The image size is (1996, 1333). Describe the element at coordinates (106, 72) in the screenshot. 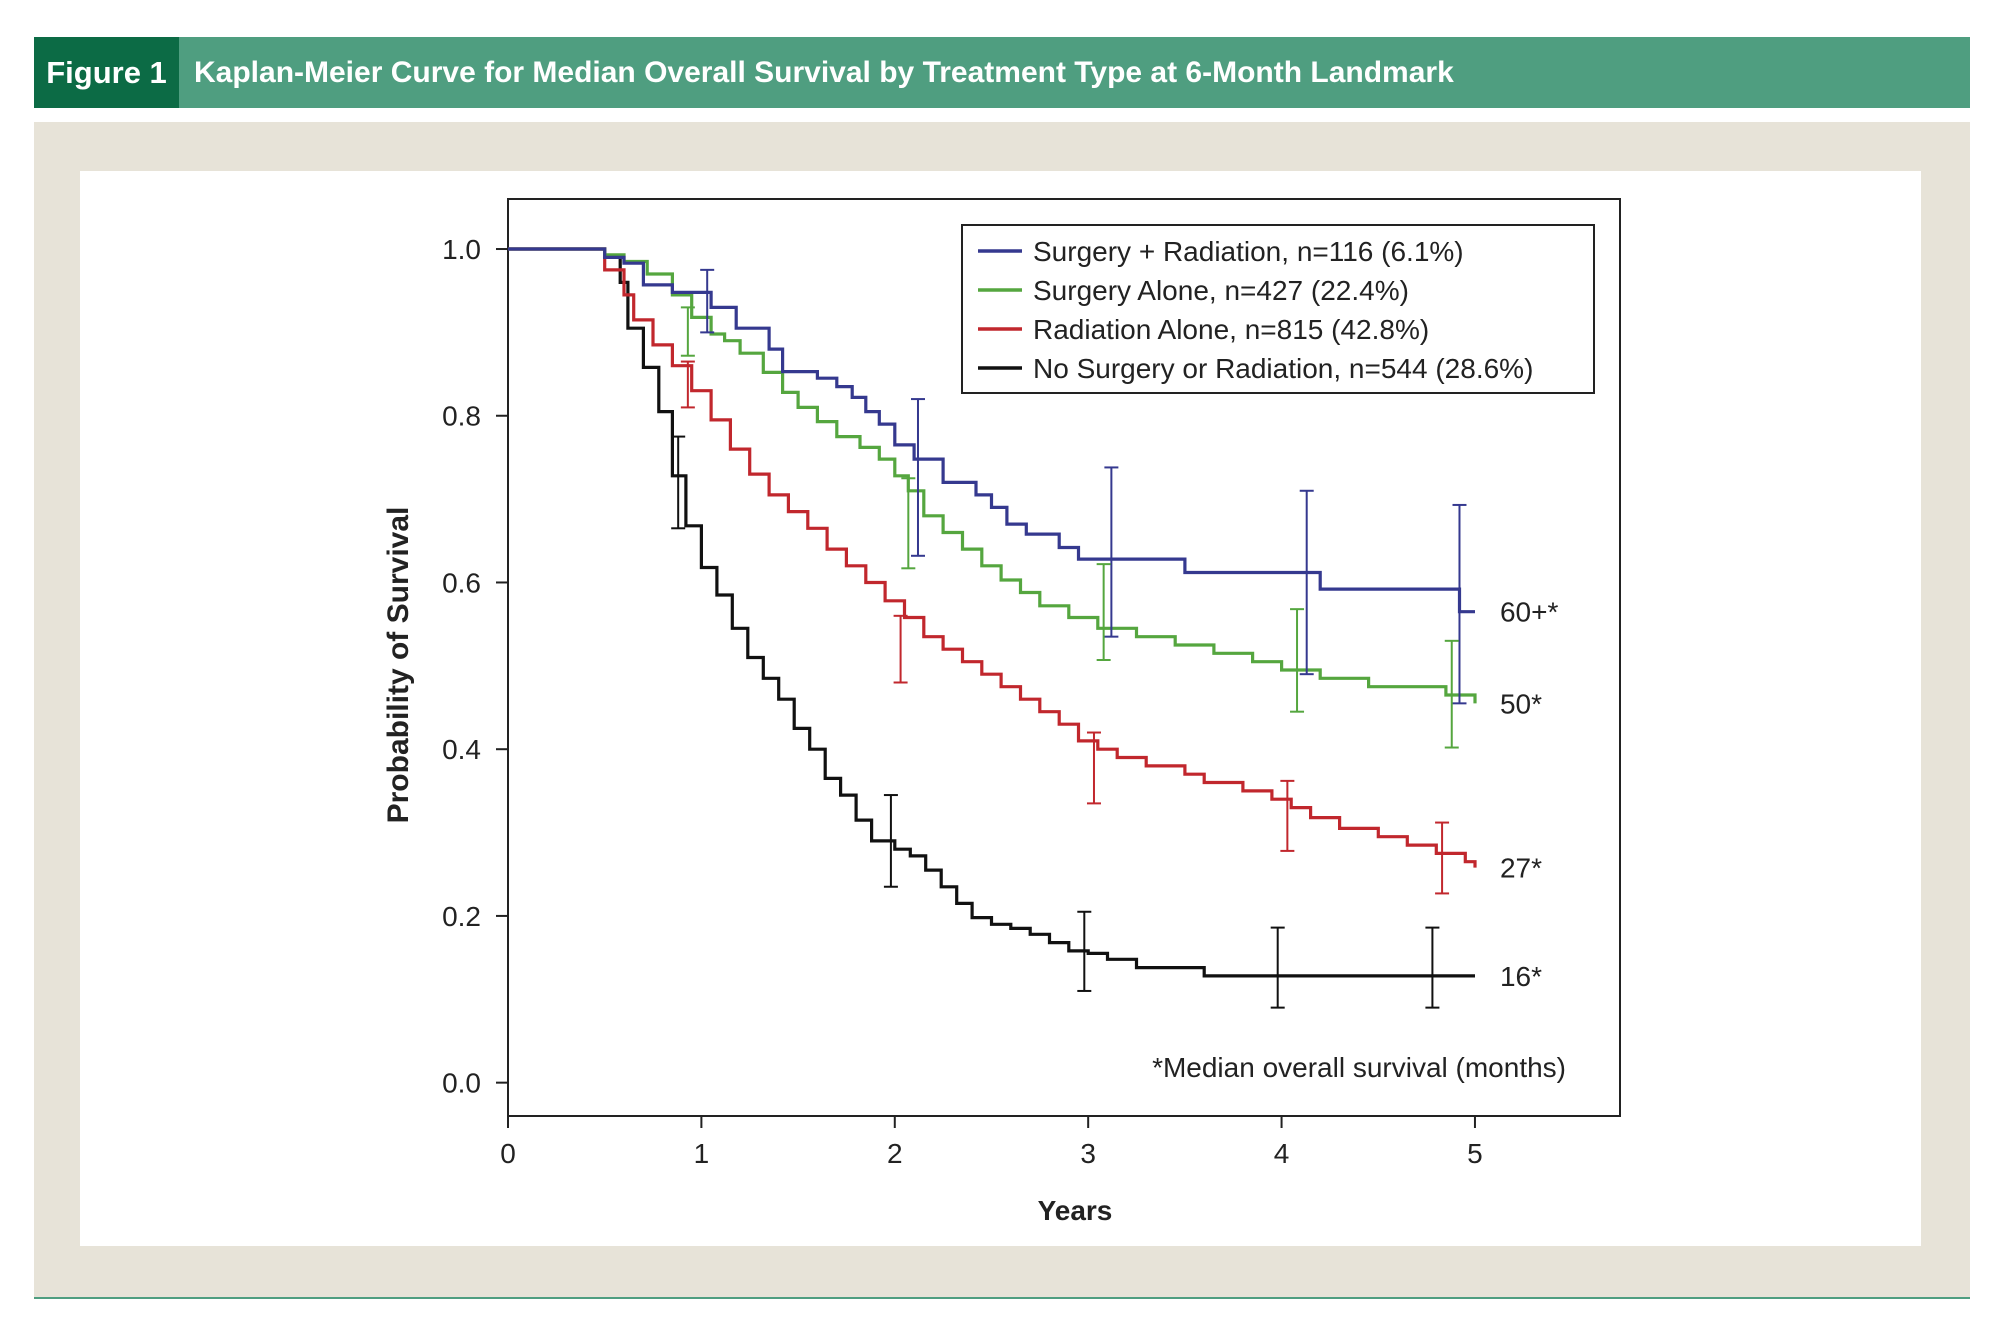

I see `figure-label: Figure 1` at that location.